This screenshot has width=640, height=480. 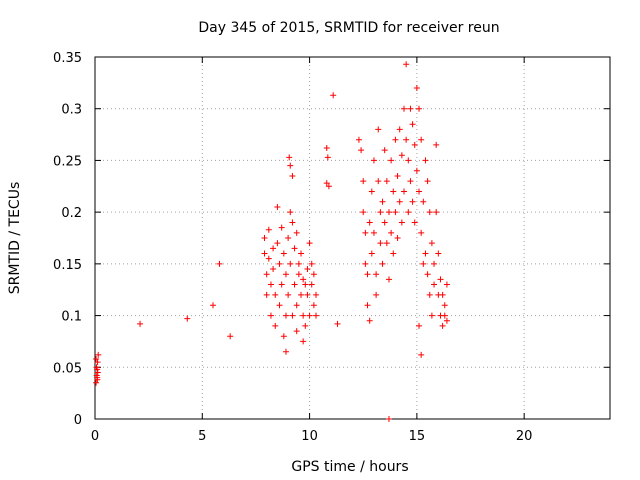 I want to click on y-tick-label: 0.25, so click(x=67, y=161).